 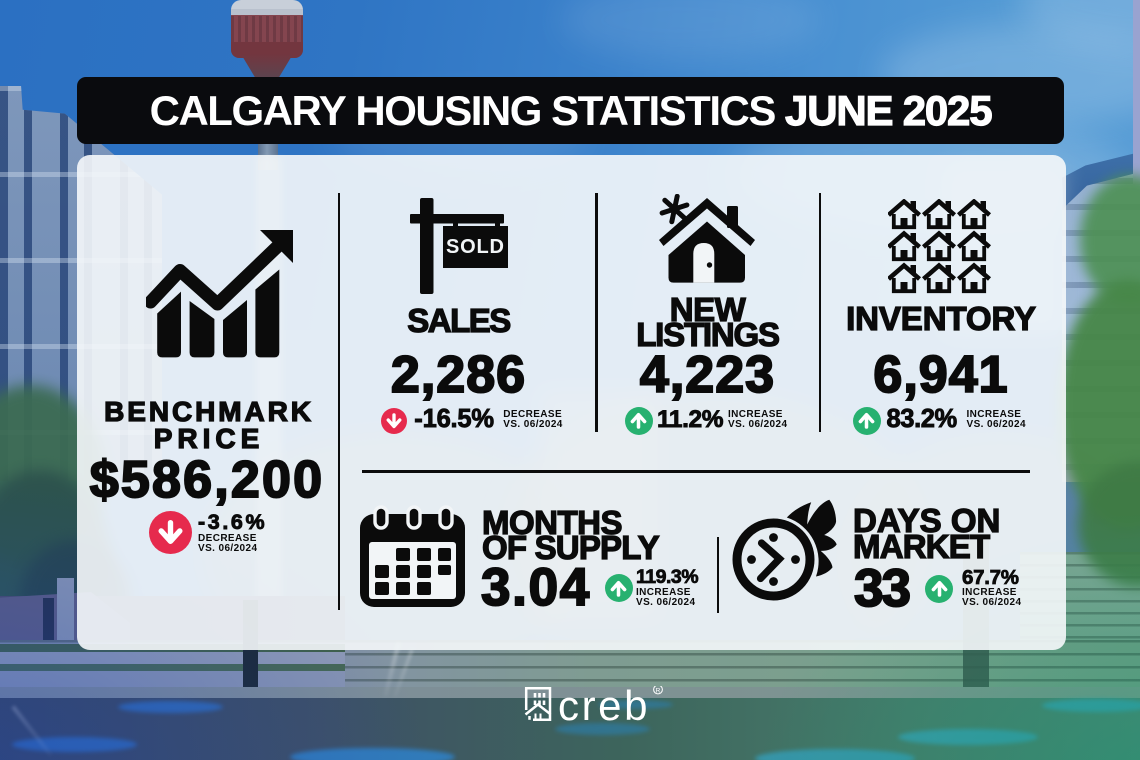 What do you see at coordinates (604, 706) in the screenshot?
I see `svg-text: creb` at bounding box center [604, 706].